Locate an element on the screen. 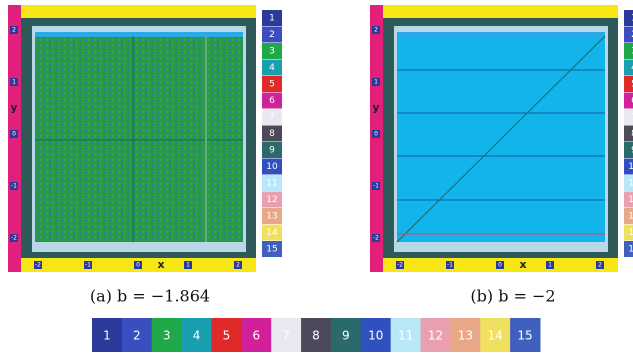  x-tick-label: 1 is located at coordinates (550, 265).